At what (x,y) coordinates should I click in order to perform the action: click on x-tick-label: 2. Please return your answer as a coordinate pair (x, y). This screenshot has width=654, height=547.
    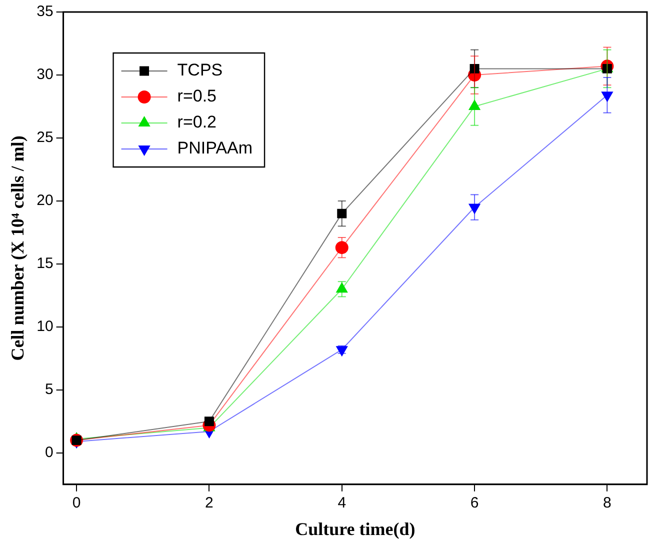
    Looking at the image, I should click on (209, 503).